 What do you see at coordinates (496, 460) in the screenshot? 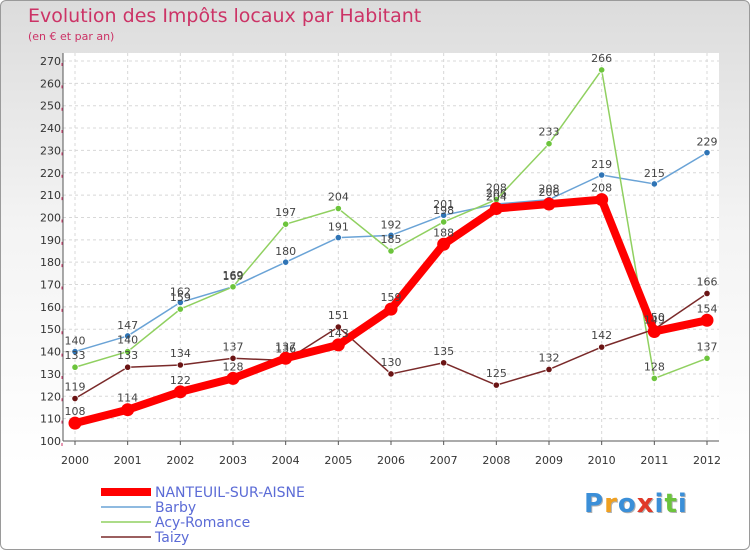
I see `x-tick-label: 2008` at bounding box center [496, 460].